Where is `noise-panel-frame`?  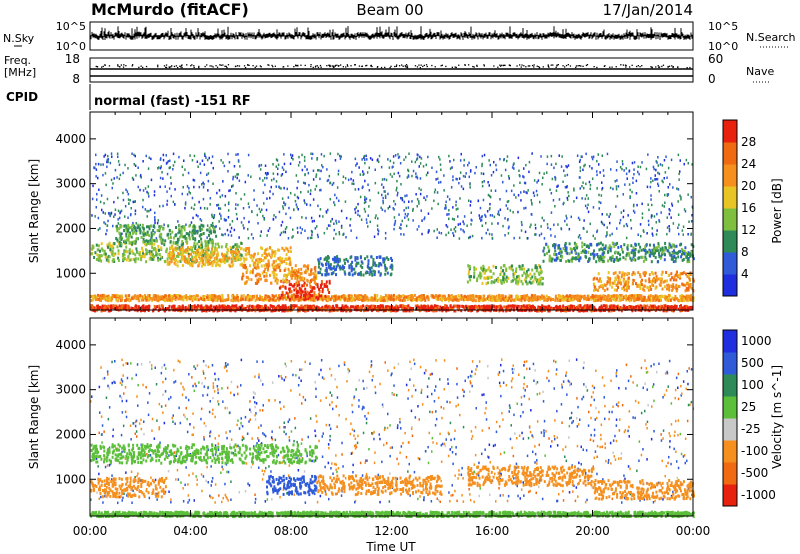 noise-panel-frame is located at coordinates (391, 36).